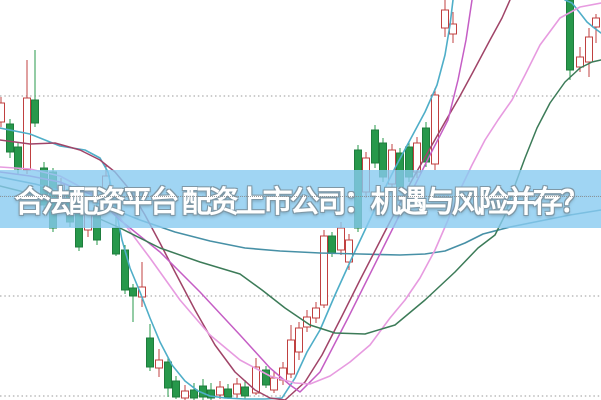 The image size is (601, 400). What do you see at coordinates (582, 17) in the screenshot?
I see `ma-fast-cyan` at bounding box center [582, 17].